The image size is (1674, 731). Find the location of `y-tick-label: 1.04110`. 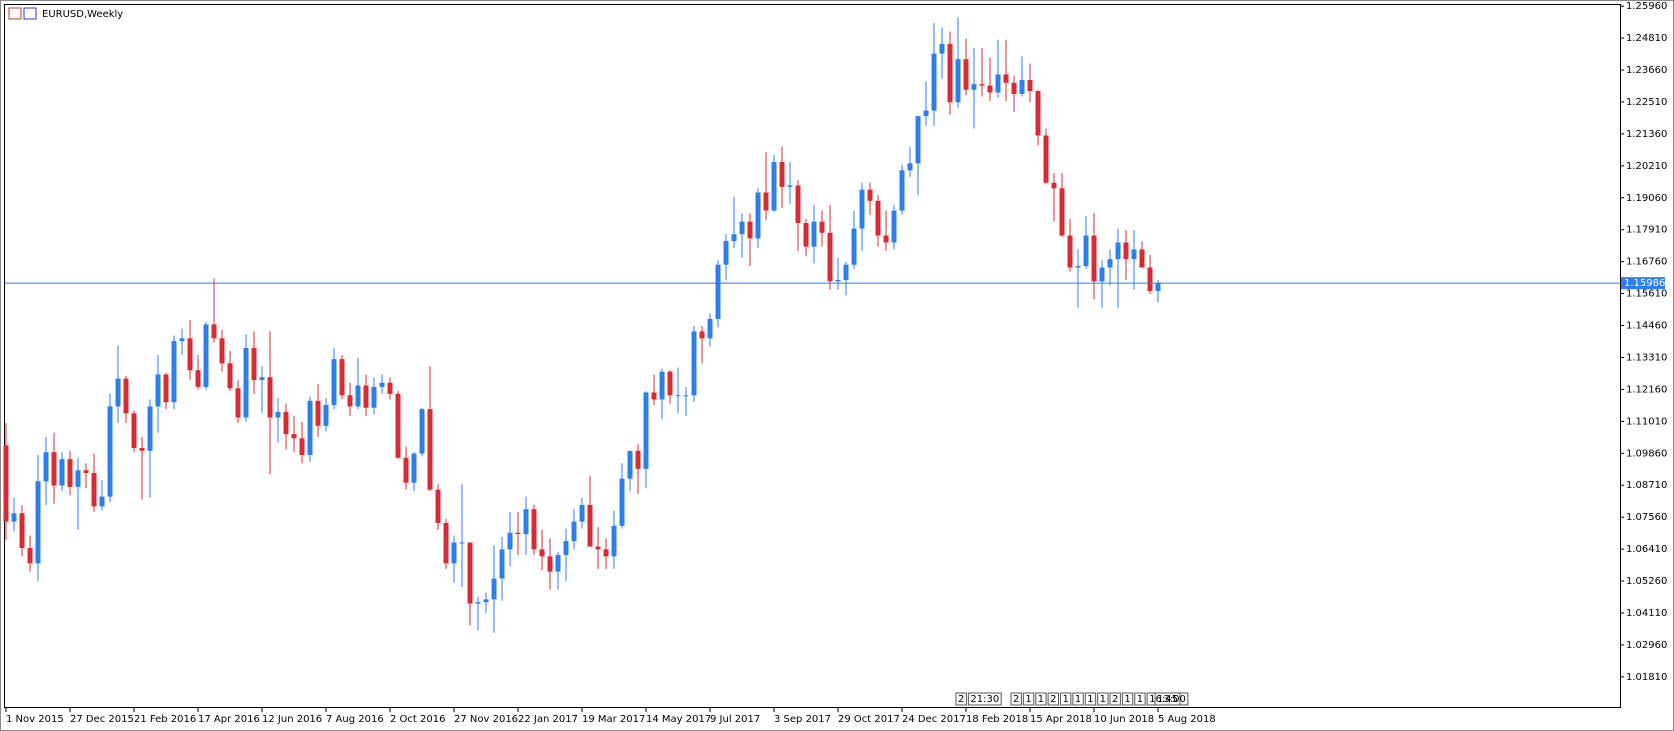

y-tick-label: 1.04110 is located at coordinates (1646, 613).